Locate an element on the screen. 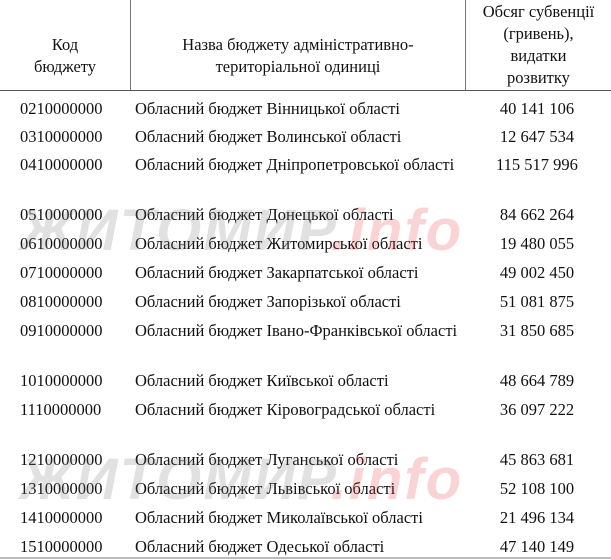  cell-code: 1110000000 is located at coordinates (61, 409).